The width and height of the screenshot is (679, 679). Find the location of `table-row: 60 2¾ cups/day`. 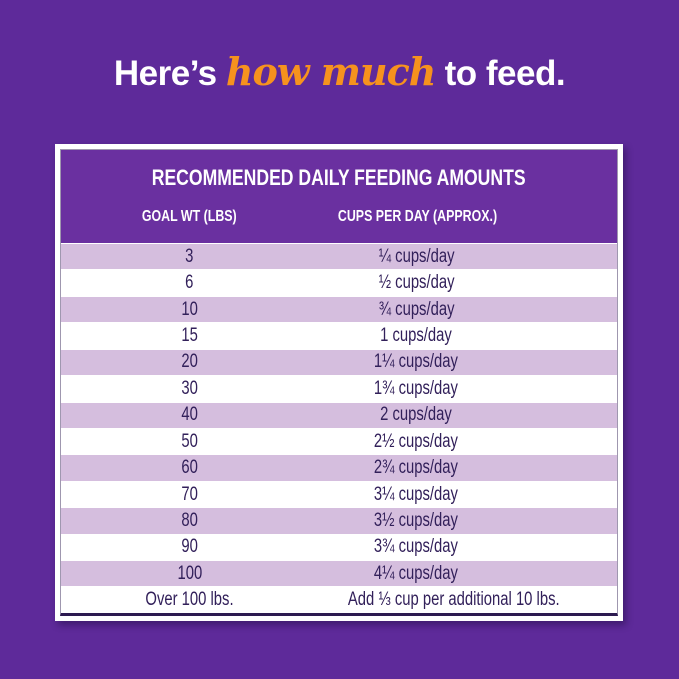

table-row: 60 2¾ cups/day is located at coordinates (339, 468).